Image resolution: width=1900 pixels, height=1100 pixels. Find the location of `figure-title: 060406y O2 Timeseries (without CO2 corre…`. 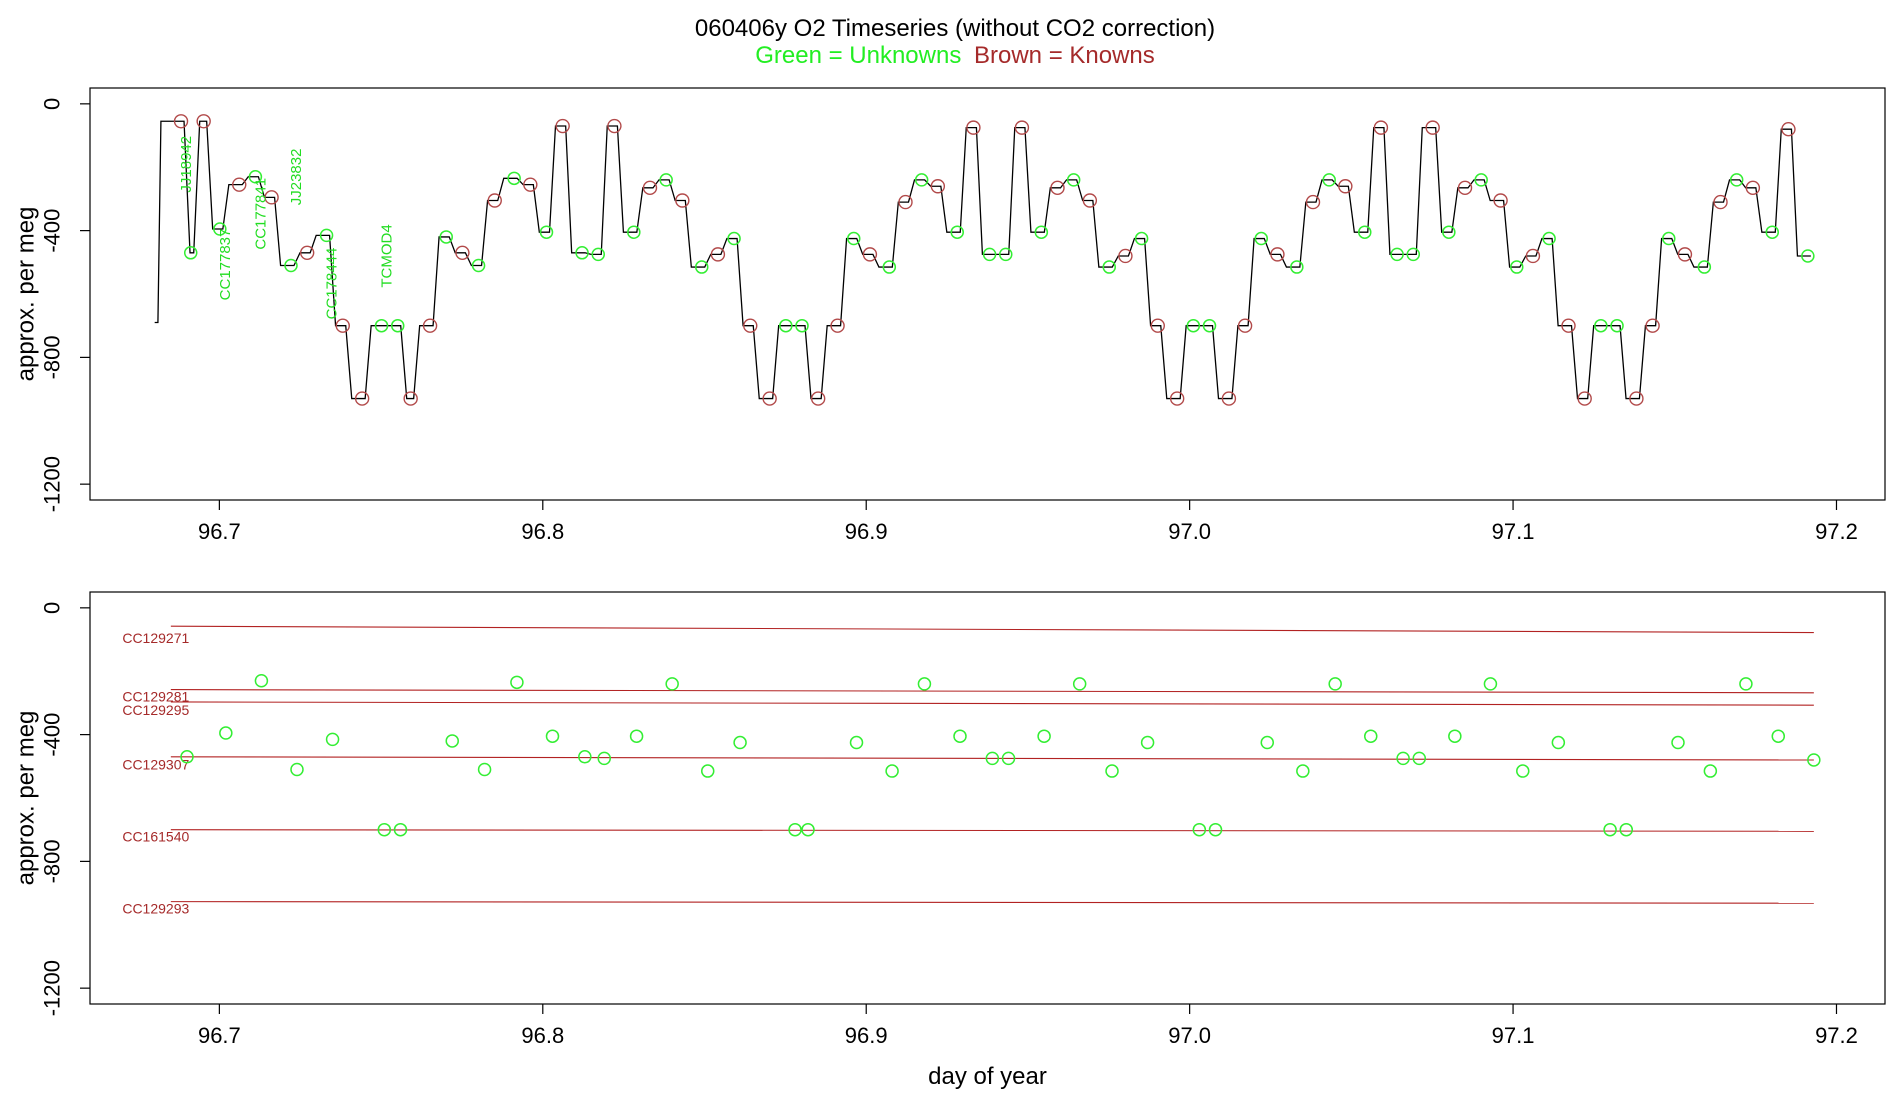

figure-title: 060406y O2 Timeseries (without CO2 corre… is located at coordinates (955, 28).